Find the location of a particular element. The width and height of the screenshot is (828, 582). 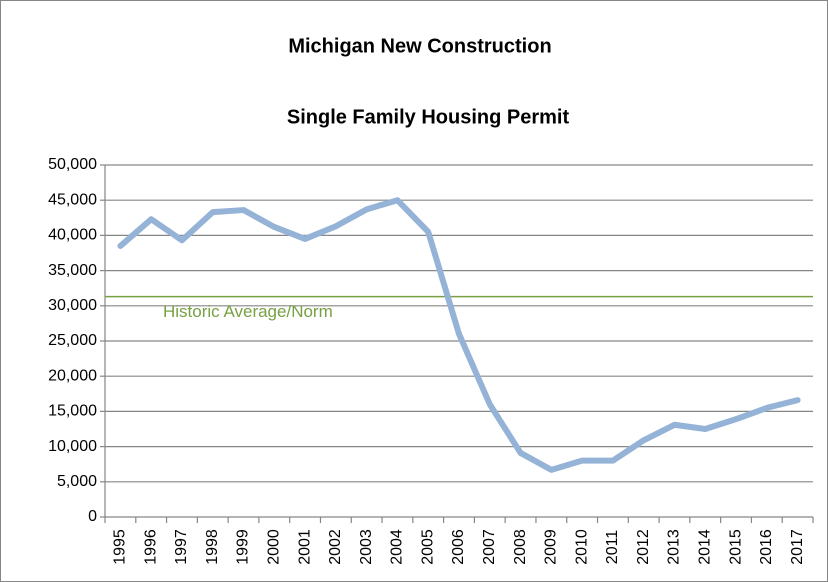

y-tick-label: 45,000 is located at coordinates (72, 199).